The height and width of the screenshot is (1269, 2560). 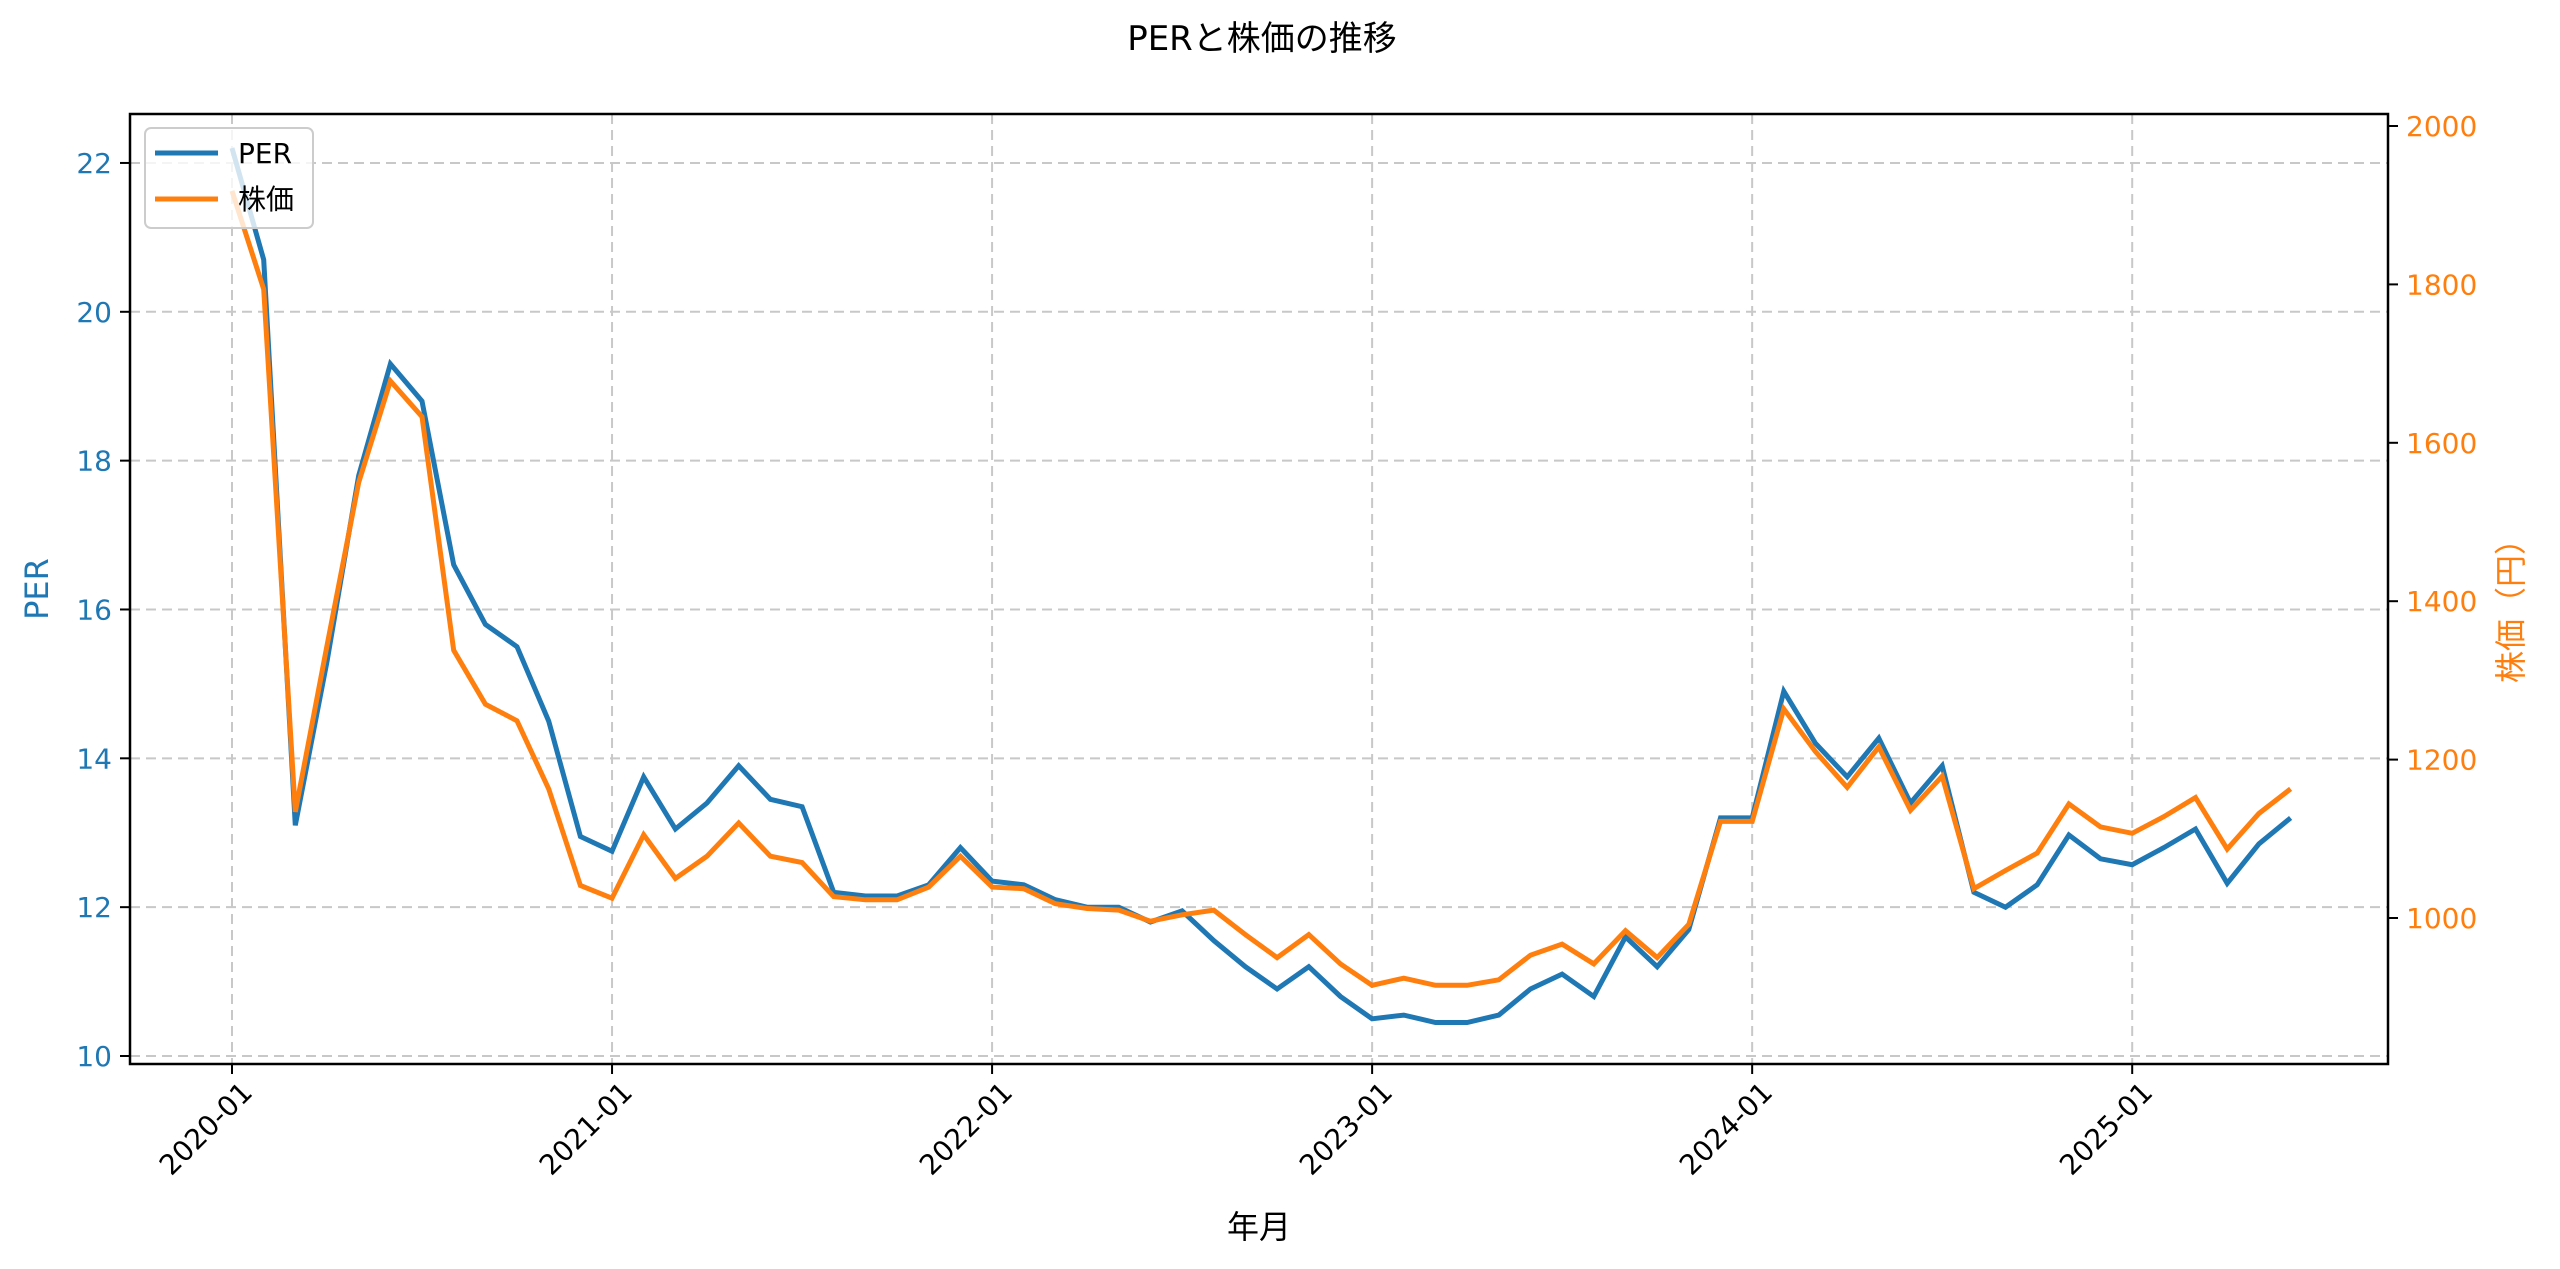 I want to click on right-tick-label: 1200, so click(x=2441, y=760).